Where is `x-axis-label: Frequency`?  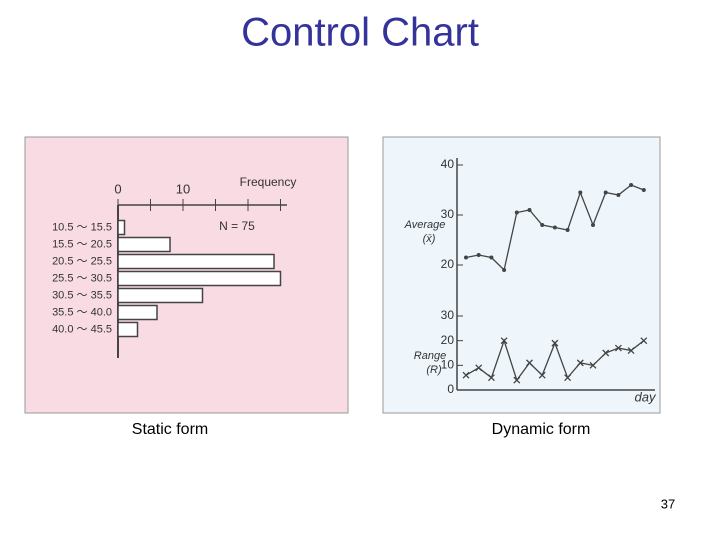 x-axis-label: Frequency is located at coordinates (268, 182).